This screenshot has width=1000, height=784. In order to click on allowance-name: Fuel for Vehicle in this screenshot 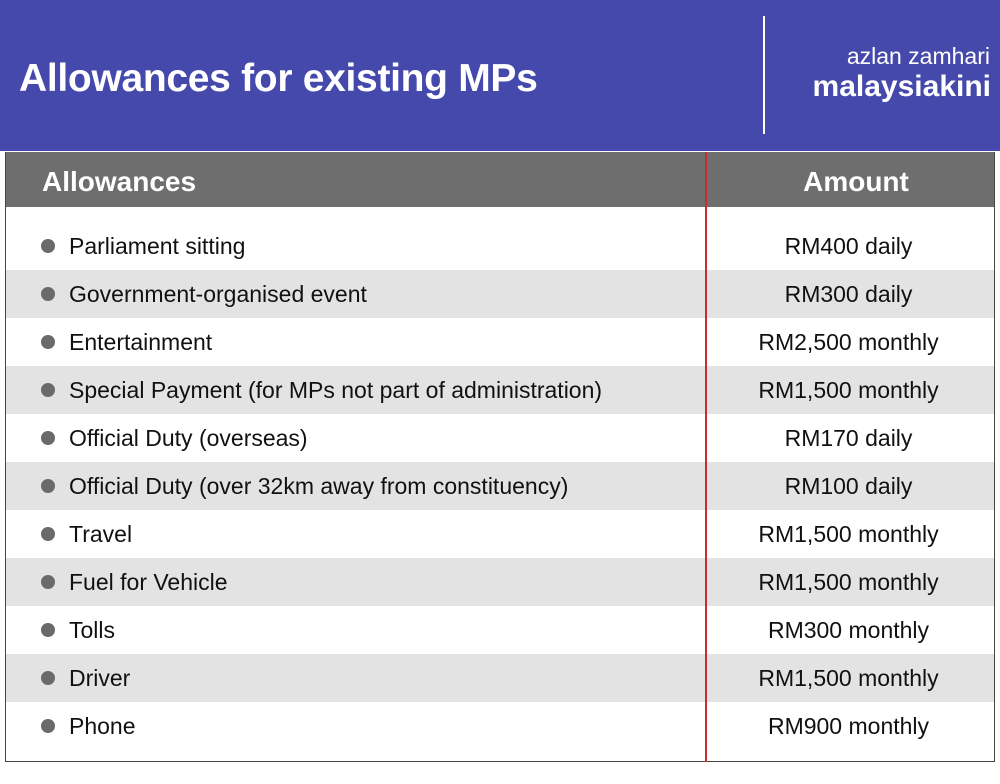, I will do `click(148, 582)`.